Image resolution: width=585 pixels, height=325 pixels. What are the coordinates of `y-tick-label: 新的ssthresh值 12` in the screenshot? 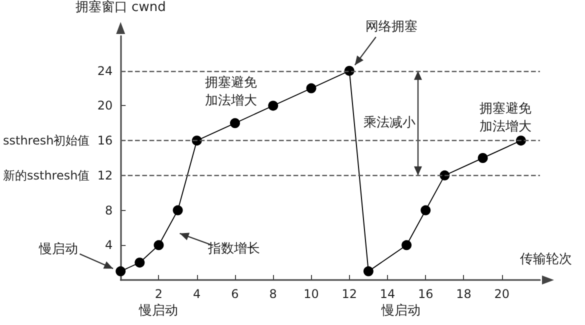 It's located at (58, 175).